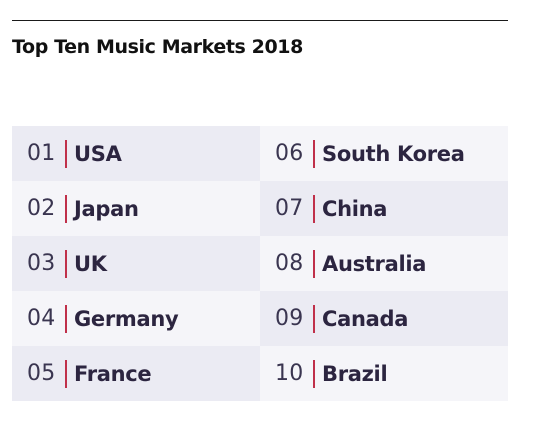 The height and width of the screenshot is (426, 540). I want to click on market-rank: 03, so click(41, 263).